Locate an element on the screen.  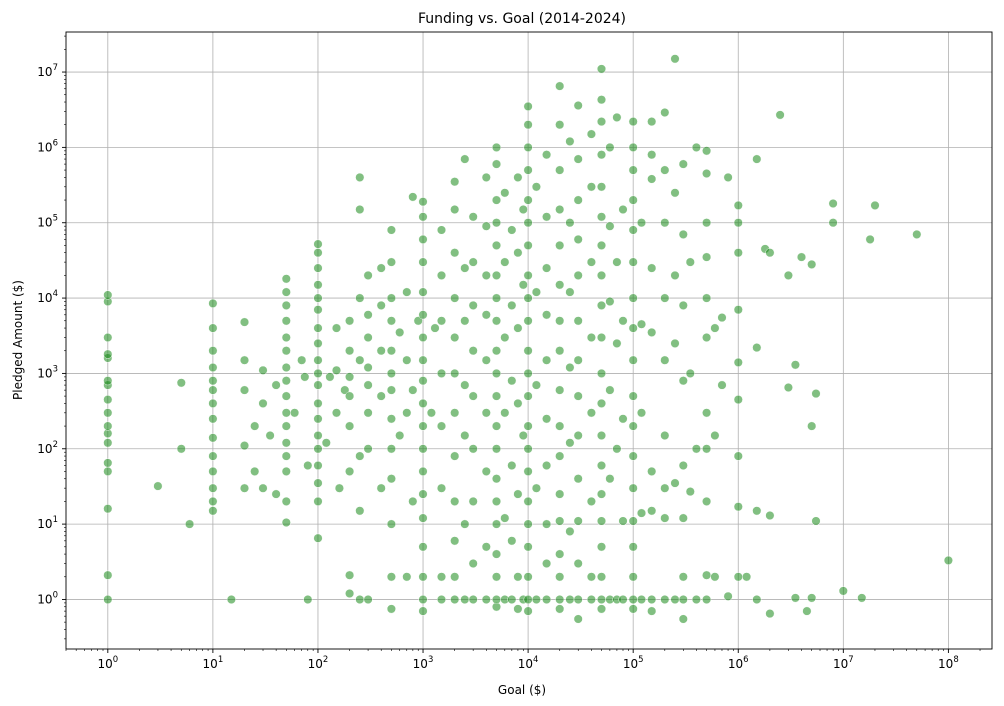
x-tick-label: 10⁰ is located at coordinates (107, 663).